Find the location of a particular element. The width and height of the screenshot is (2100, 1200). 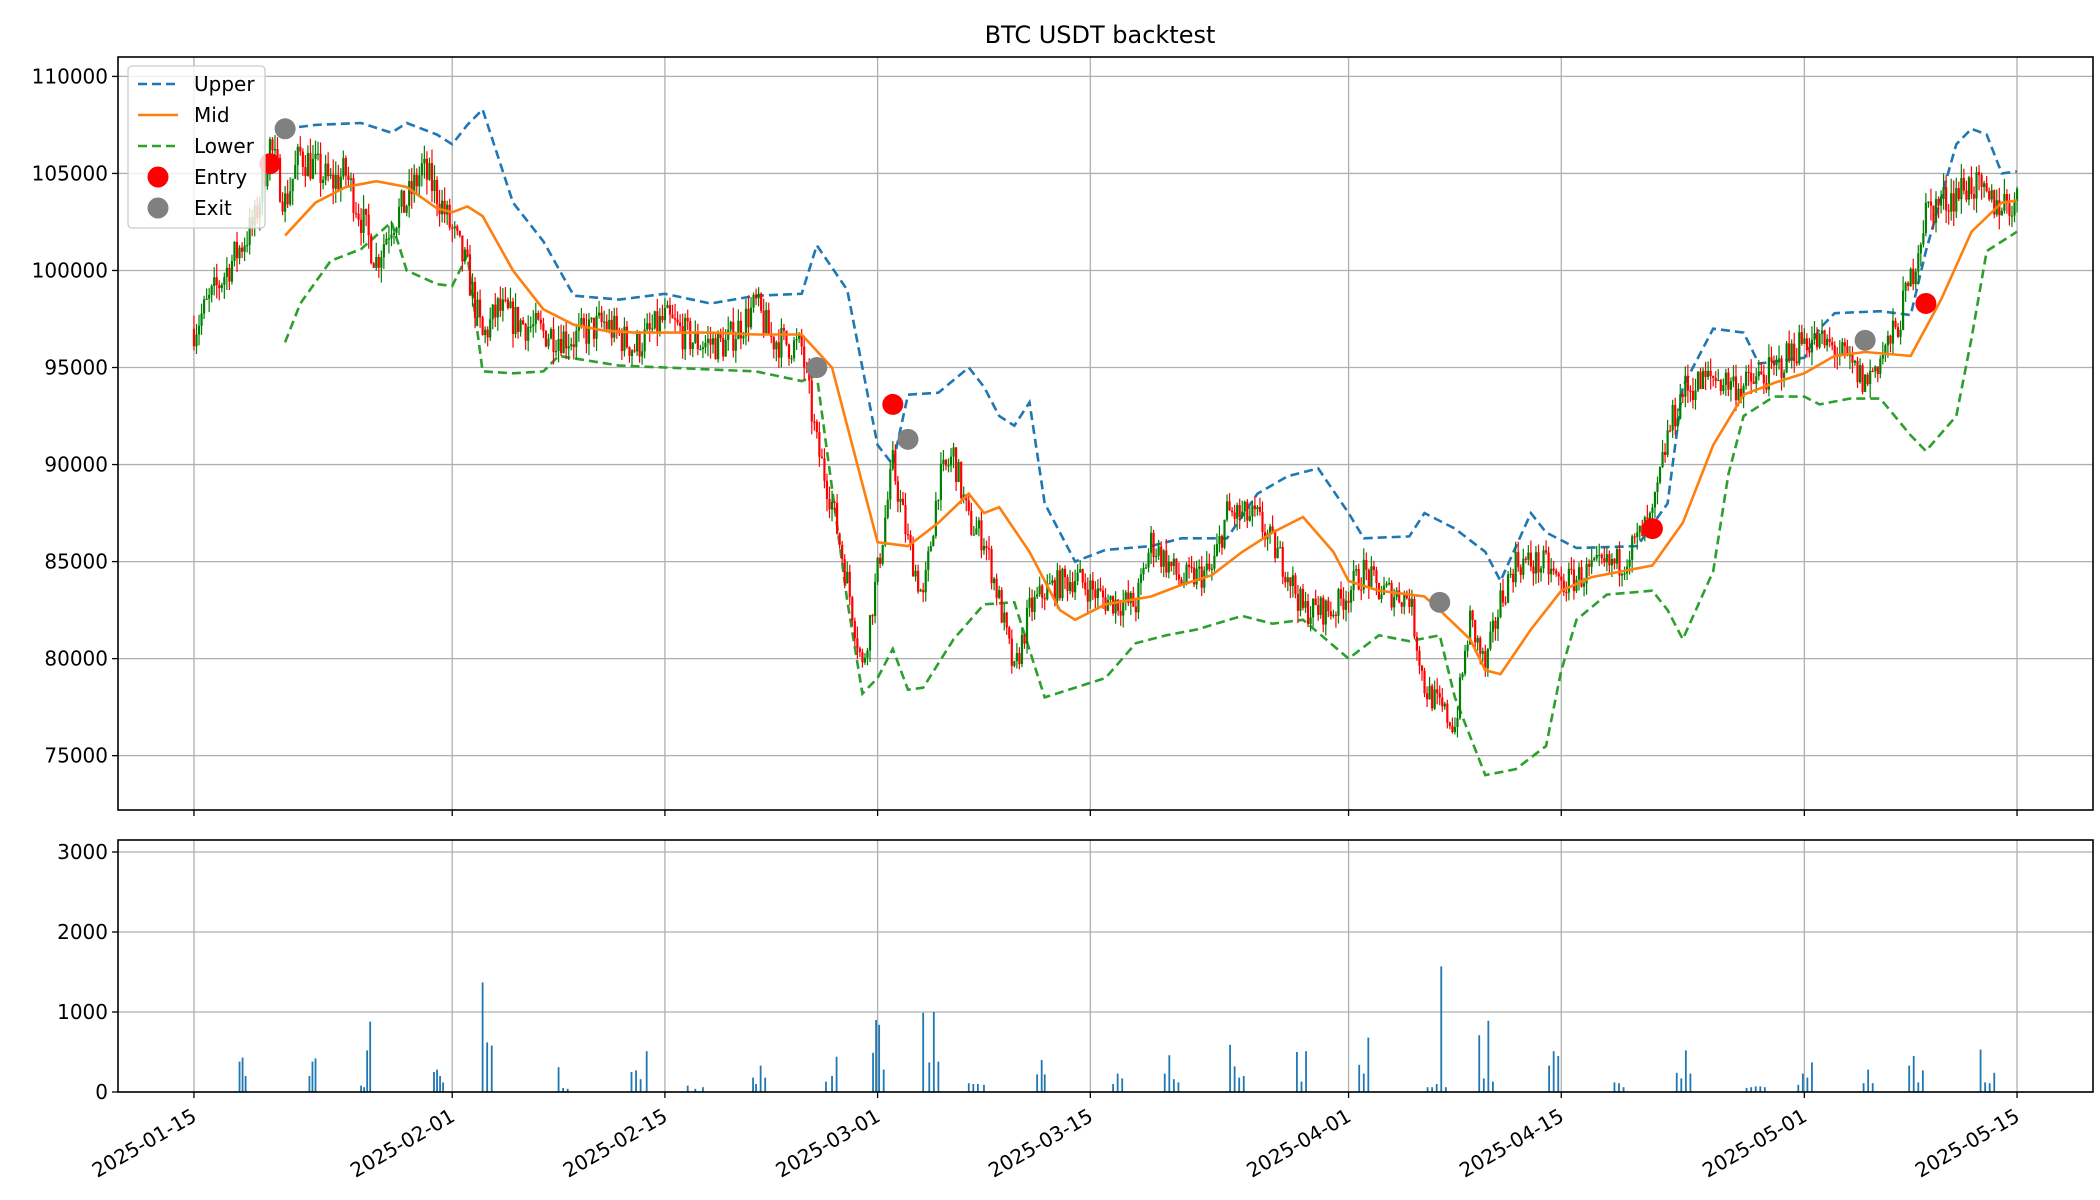

price-y-tick-label: 80000 is located at coordinates (76, 659).